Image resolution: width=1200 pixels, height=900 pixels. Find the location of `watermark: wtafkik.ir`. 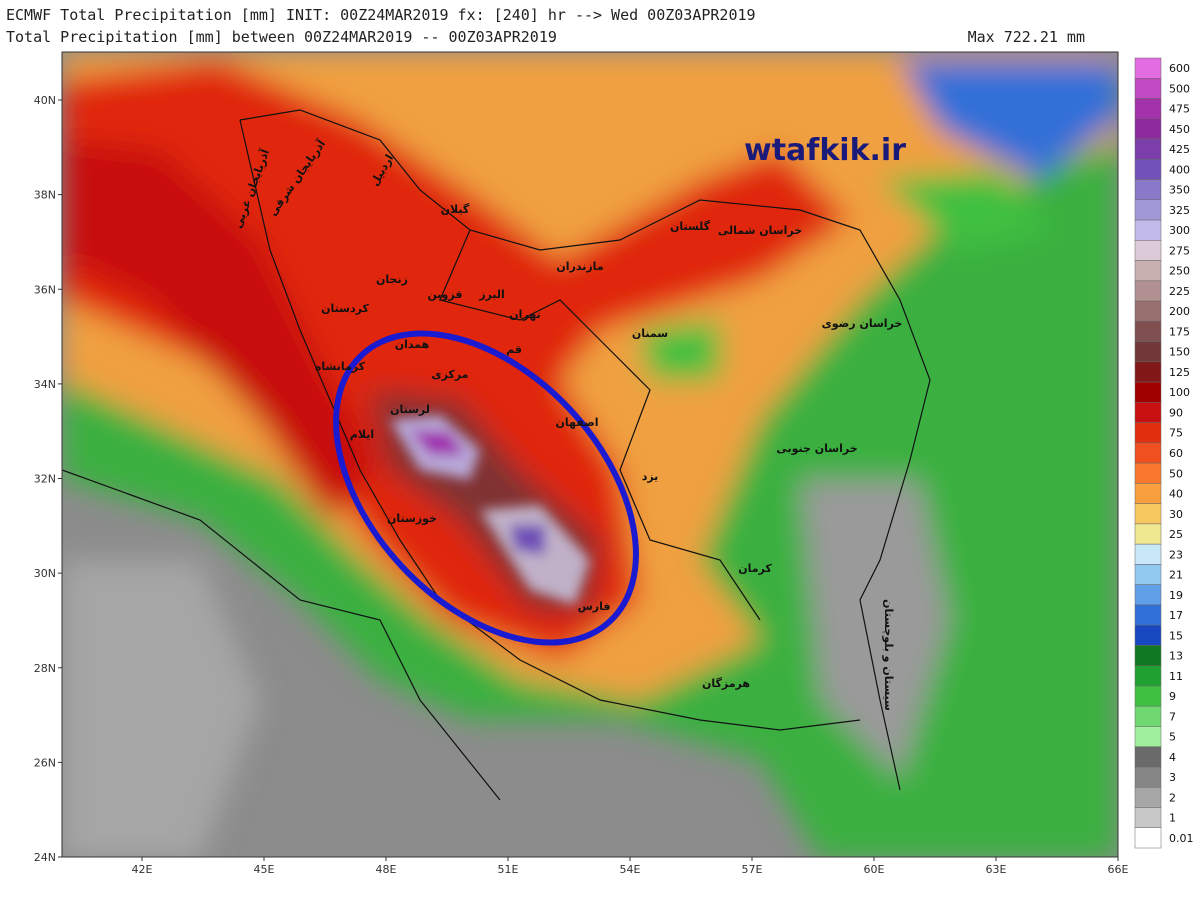

watermark: wtafkik.ir is located at coordinates (825, 150).